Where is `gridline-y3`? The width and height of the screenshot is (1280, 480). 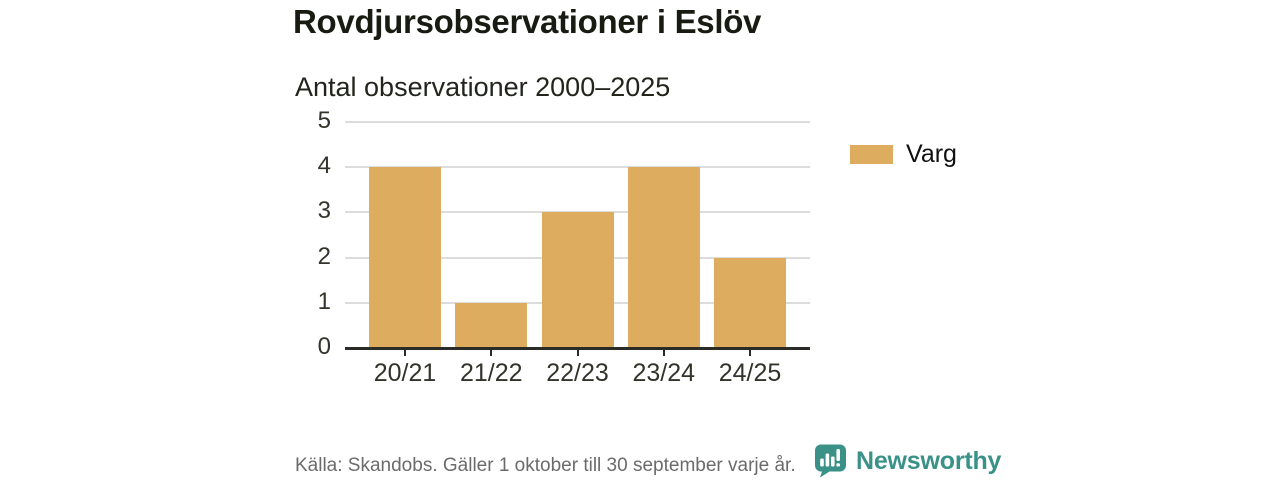 gridline-y3 is located at coordinates (577, 212).